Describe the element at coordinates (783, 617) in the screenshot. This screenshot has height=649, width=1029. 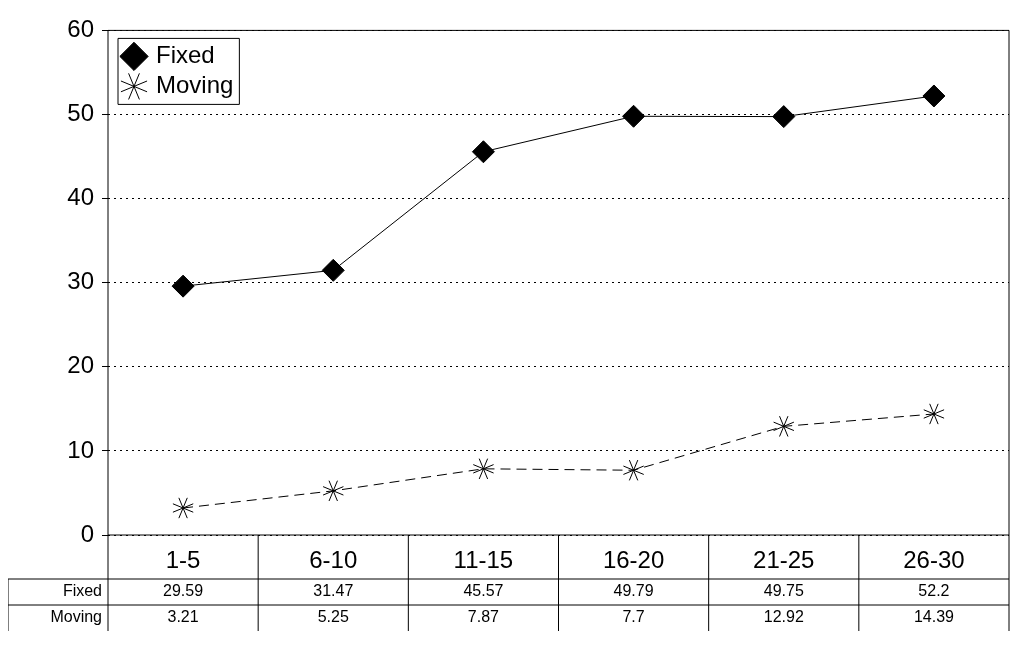
I see `data-label: 12.92` at that location.